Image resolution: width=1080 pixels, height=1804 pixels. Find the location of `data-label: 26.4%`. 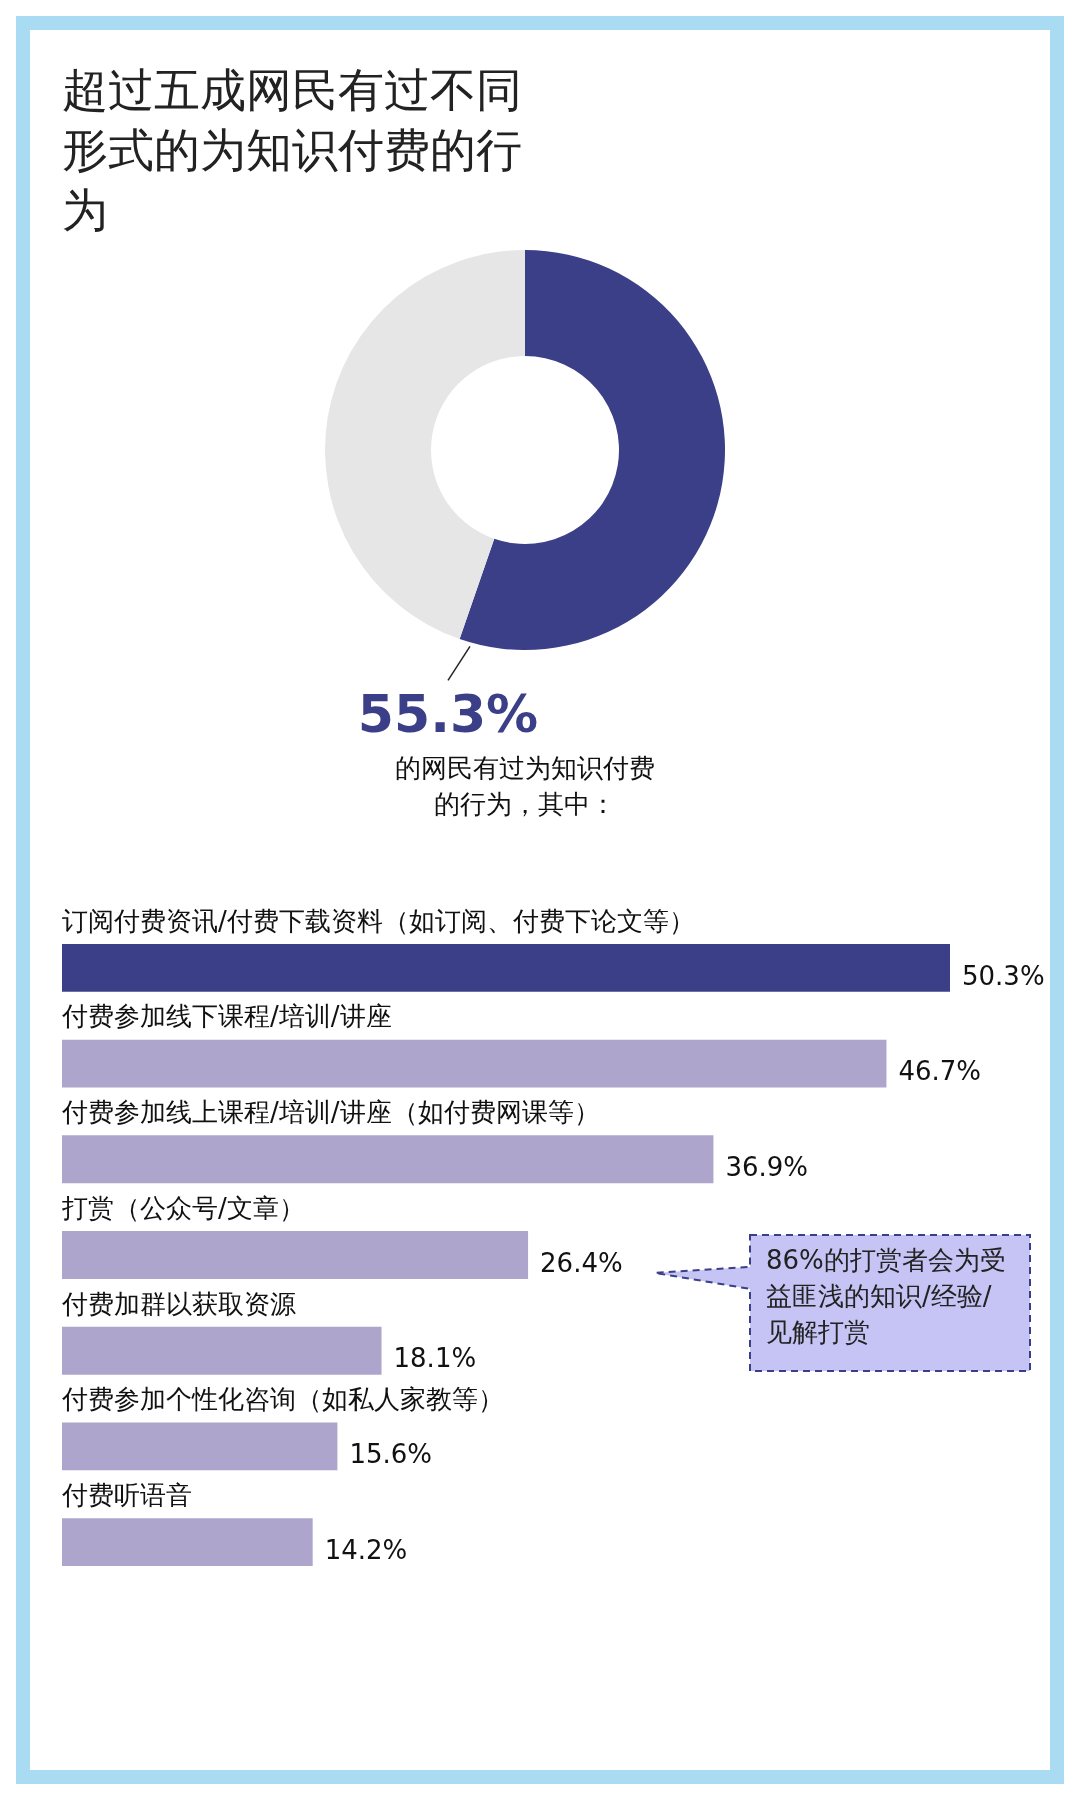

data-label: 26.4% is located at coordinates (581, 1262).